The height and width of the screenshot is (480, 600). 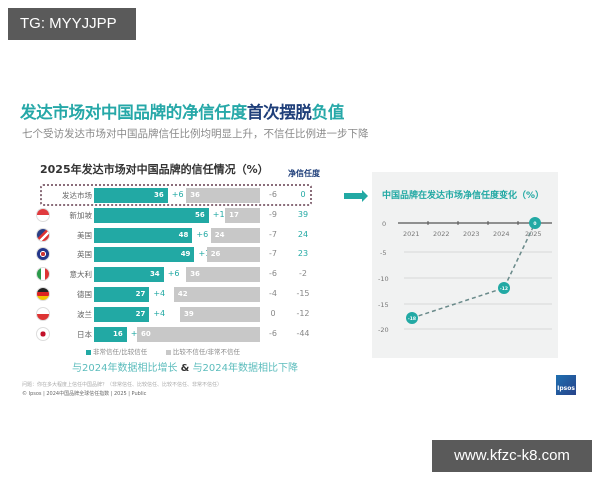 What do you see at coordinates (279, 112) in the screenshot?
I see `title-part-2: 首次摆脱` at bounding box center [279, 112].